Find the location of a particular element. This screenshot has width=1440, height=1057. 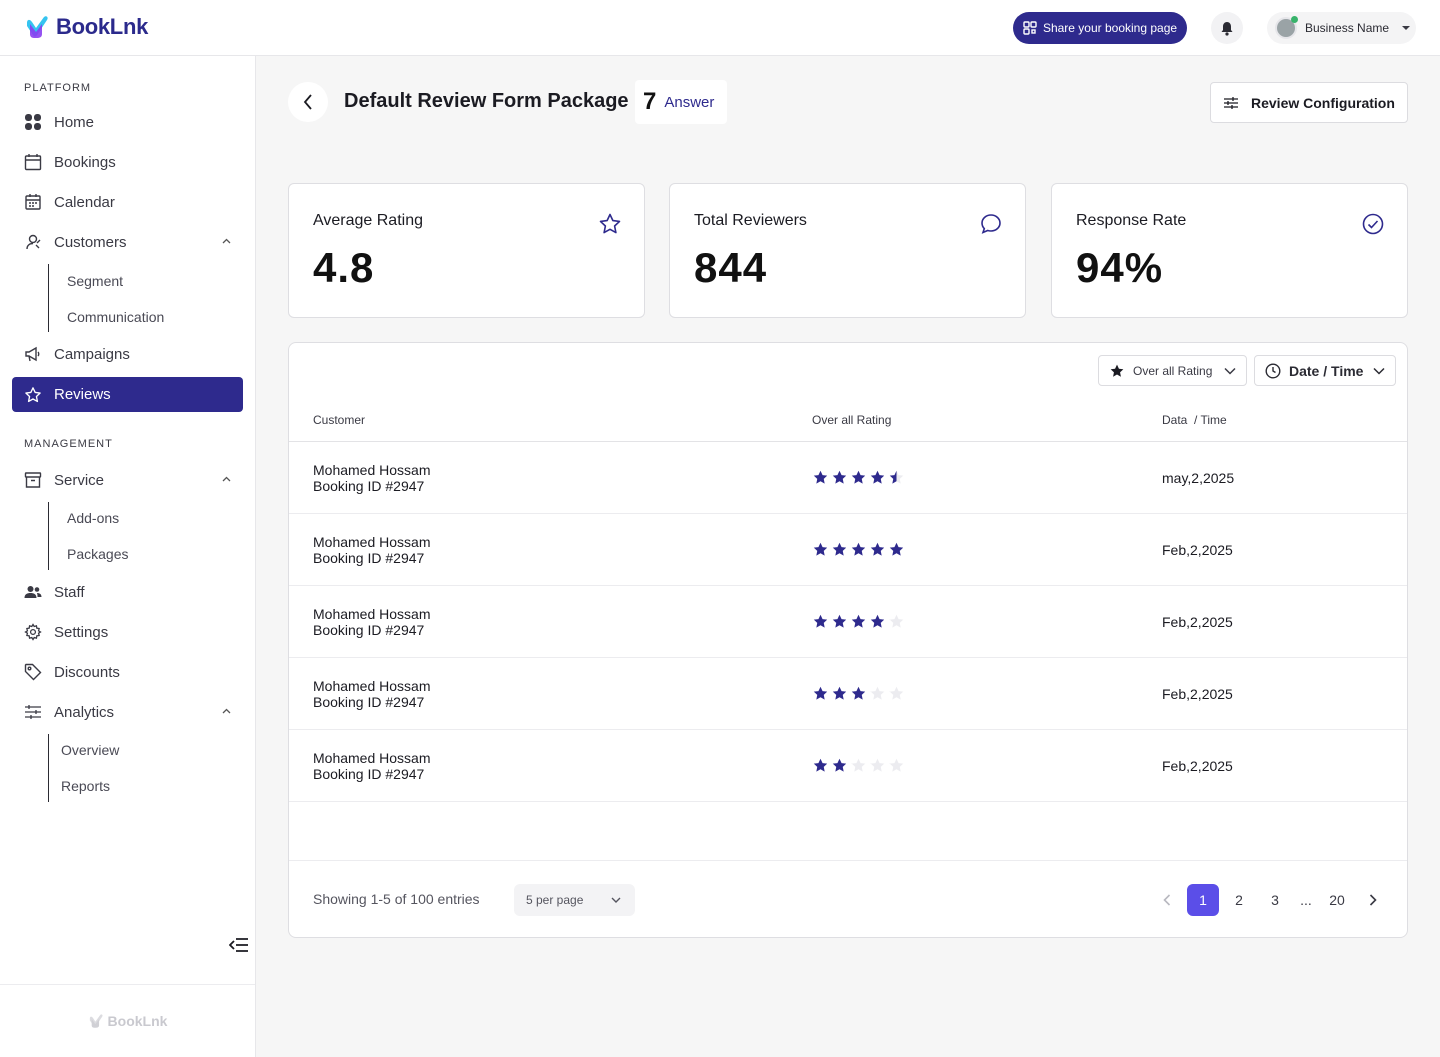

page-button-2: 2 is located at coordinates (1239, 900).